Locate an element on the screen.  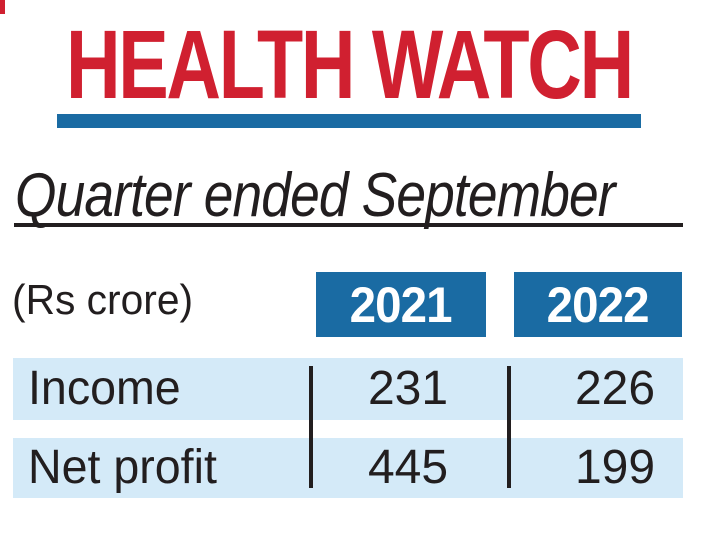
column-header-2021-label: 2021 is located at coordinates (401, 304).